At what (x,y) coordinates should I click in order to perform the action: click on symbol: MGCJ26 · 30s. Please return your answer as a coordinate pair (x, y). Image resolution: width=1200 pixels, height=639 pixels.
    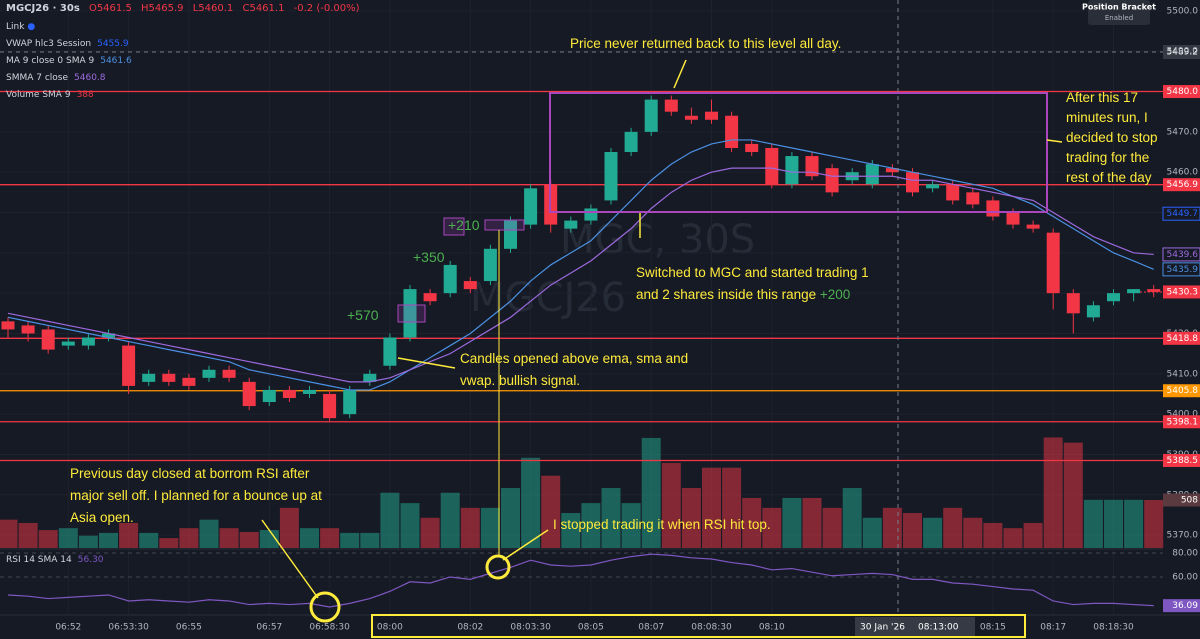
    Looking at the image, I should click on (43, 8).